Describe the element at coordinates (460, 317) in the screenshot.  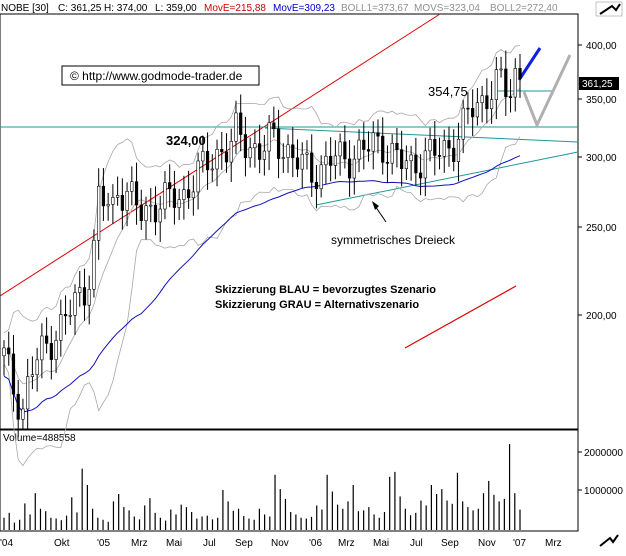
I see `lower-channel-line` at that location.